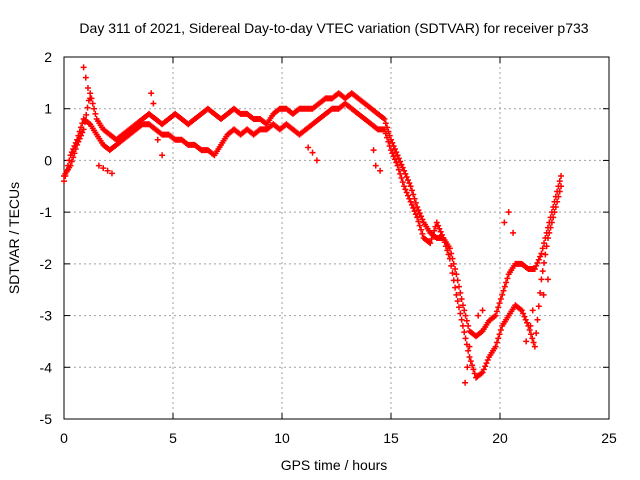 The height and width of the screenshot is (480, 640). I want to click on x-tick-label: 5, so click(173, 438).